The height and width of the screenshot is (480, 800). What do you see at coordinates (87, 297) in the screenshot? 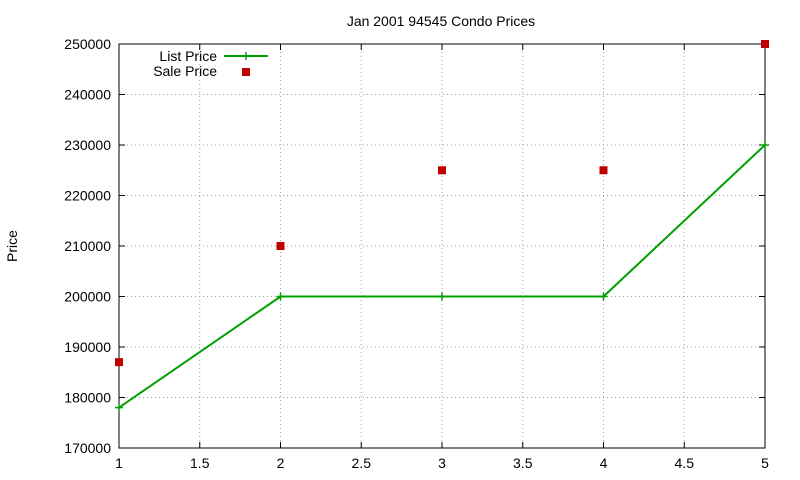
I see `y-tick-label: 200000` at bounding box center [87, 297].